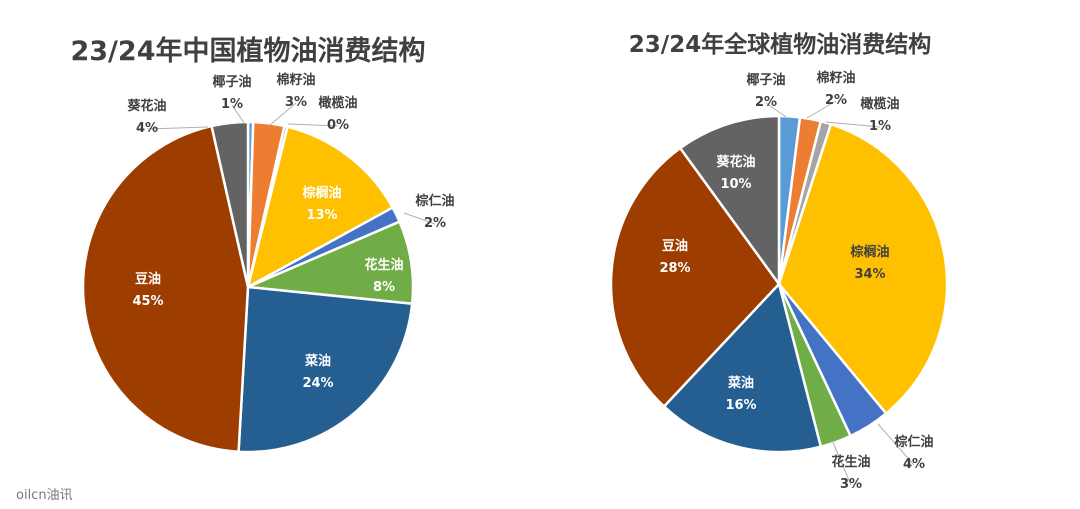 The height and width of the screenshot is (509, 1080). What do you see at coordinates (321, 215) in the screenshot?
I see `slice-percent: 13%` at bounding box center [321, 215].